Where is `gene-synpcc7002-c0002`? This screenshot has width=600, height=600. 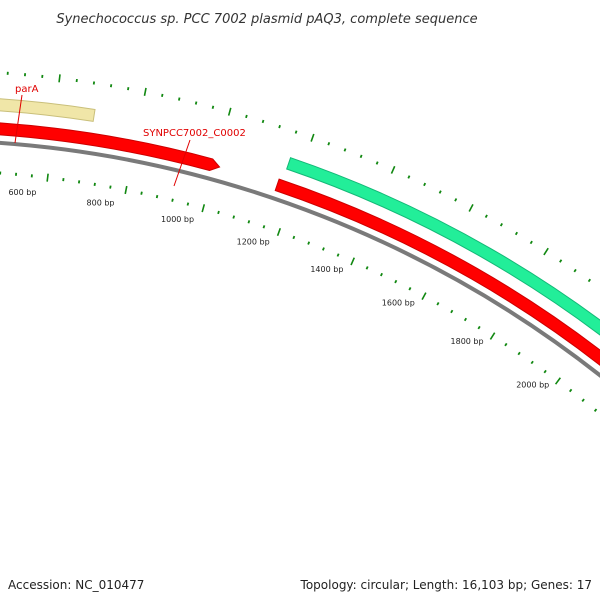
gene-synpcc7002-c0002 is located at coordinates (110, 146).